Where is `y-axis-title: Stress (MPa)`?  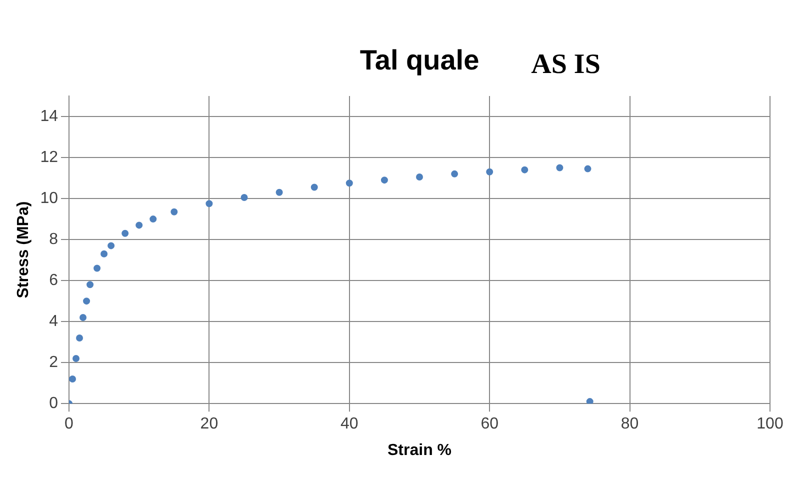 y-axis-title: Stress (MPa) is located at coordinates (23, 249).